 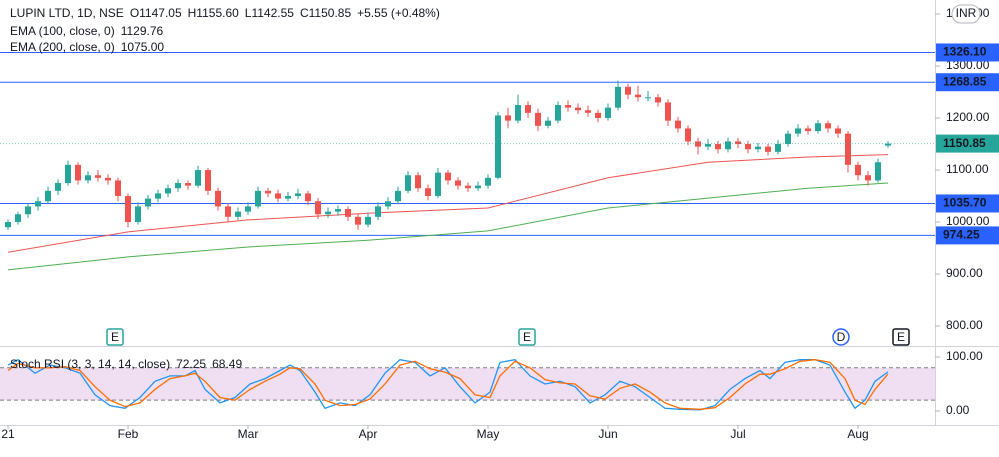 I want to click on y-tick-label: 1200.00, so click(x=968, y=117).